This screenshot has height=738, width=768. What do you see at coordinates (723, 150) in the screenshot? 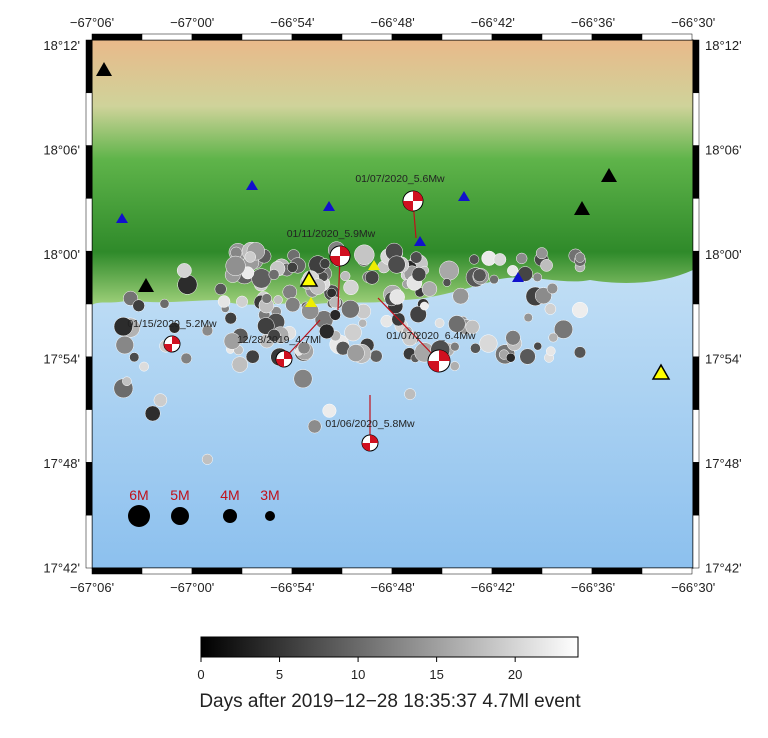
I see `lat-label: 18°06'` at bounding box center [723, 150].